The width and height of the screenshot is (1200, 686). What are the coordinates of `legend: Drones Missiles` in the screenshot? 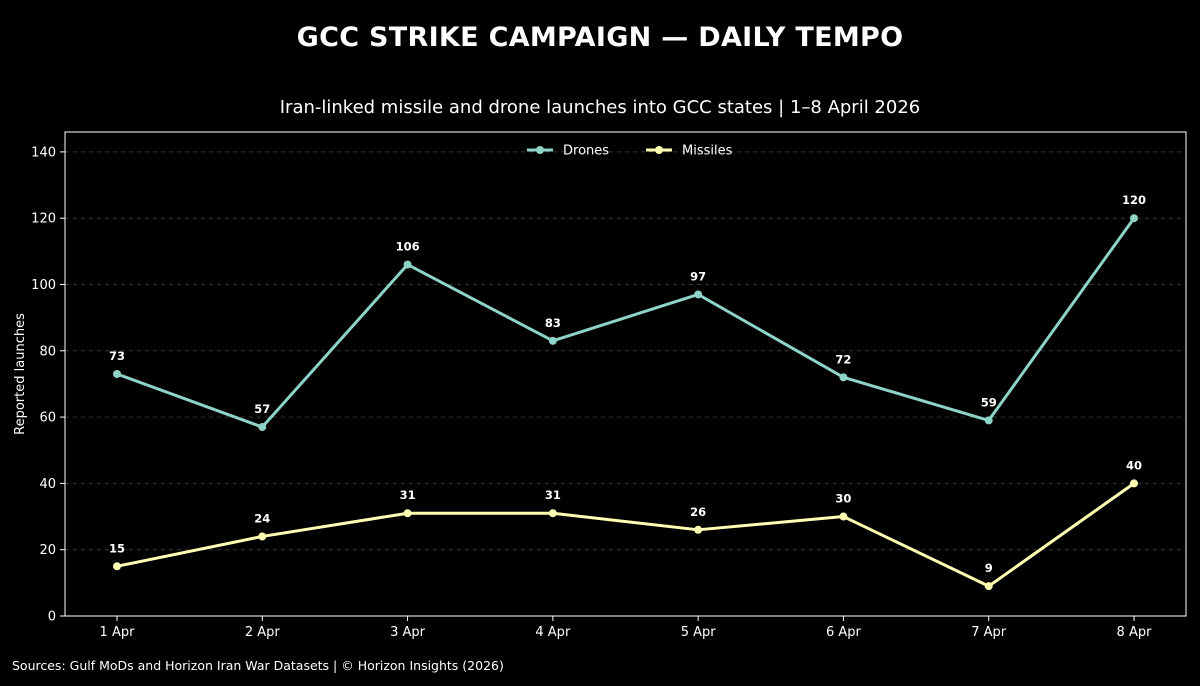 It's located at (630, 151).